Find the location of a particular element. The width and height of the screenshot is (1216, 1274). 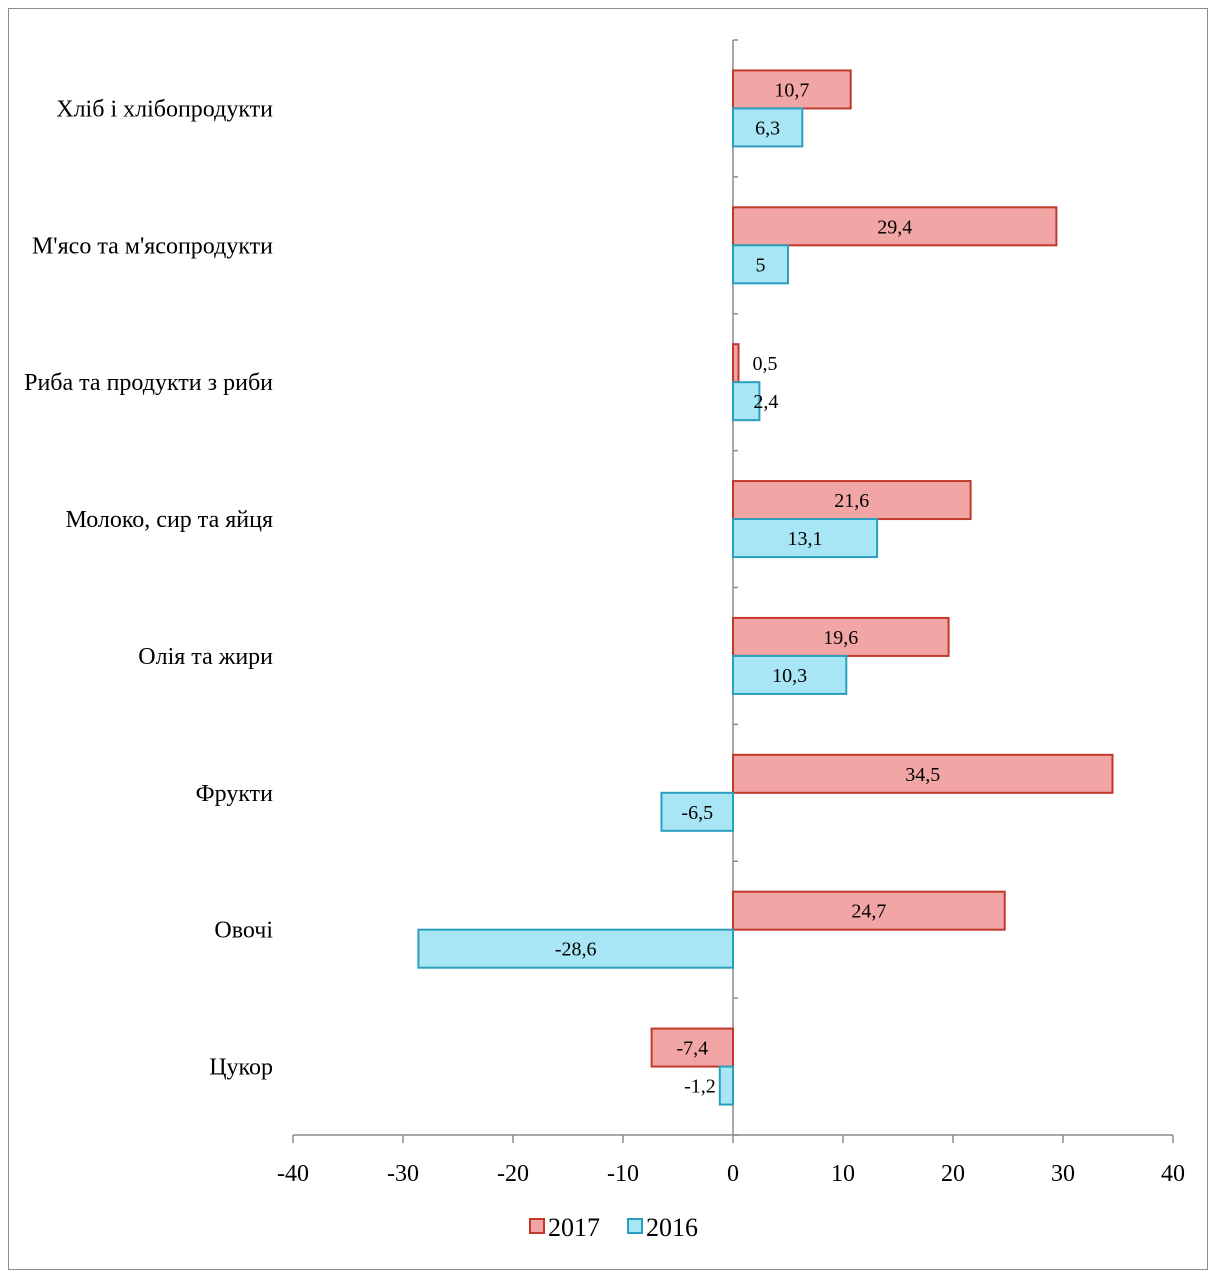

x-tick-label: 20 is located at coordinates (953, 1174).